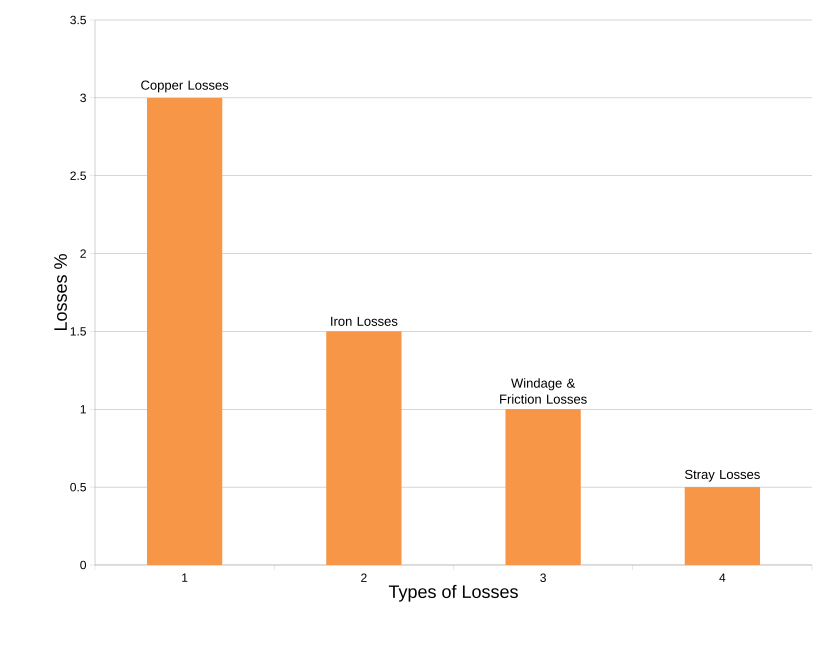 Image resolution: width=814 pixels, height=650 pixels. I want to click on y-tick-label: 1.5, so click(78, 331).